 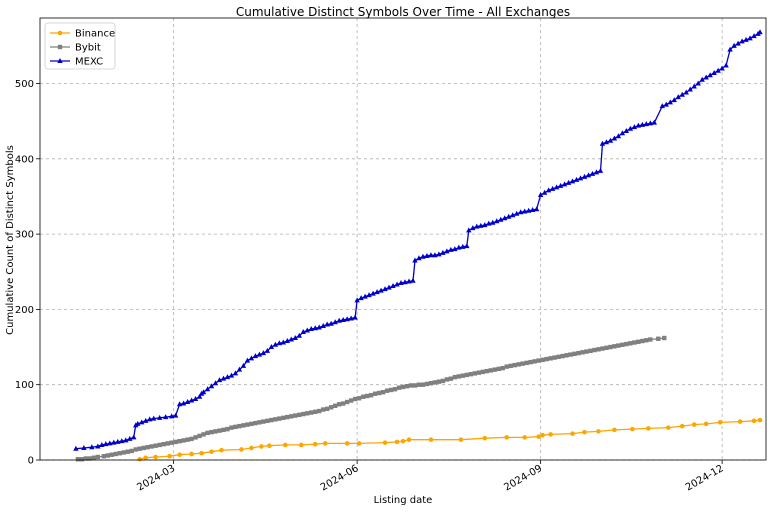 I want to click on y-axis-label: Cumulative Count of Distinct Symbols, so click(x=10, y=240).